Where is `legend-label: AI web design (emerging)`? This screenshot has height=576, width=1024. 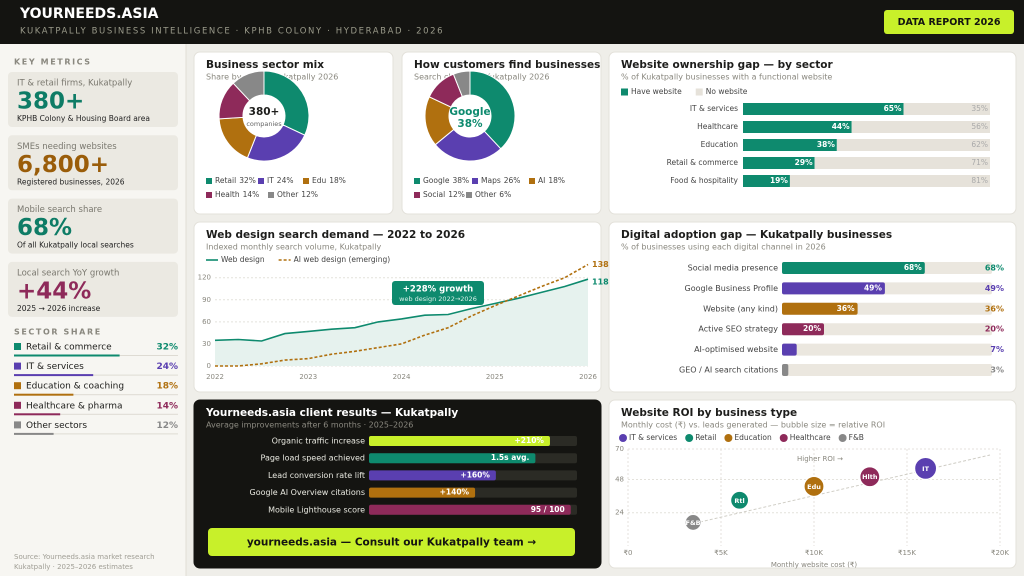 legend-label: AI web design (emerging) is located at coordinates (342, 259).